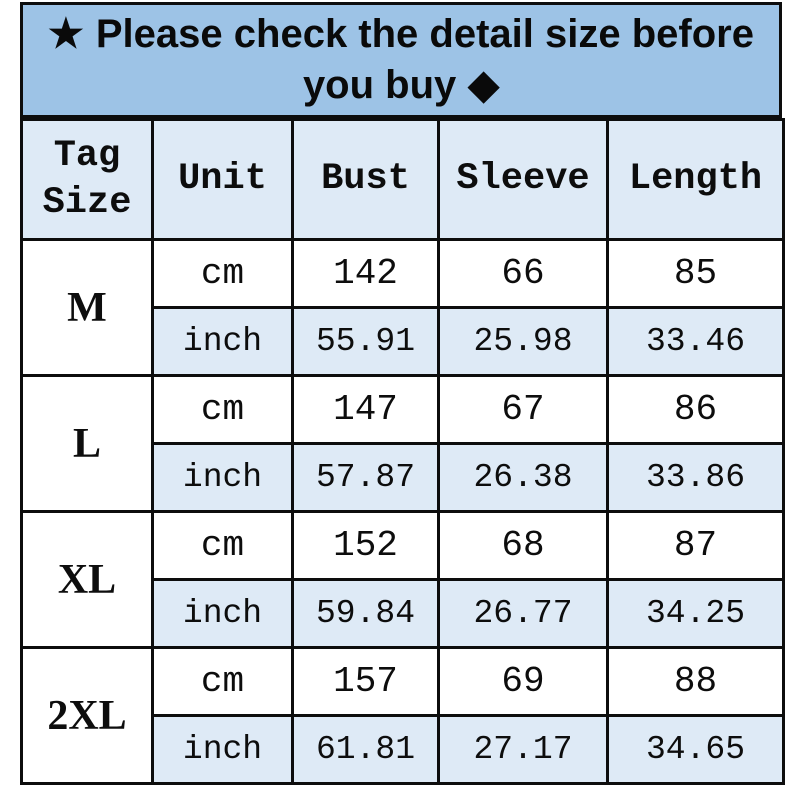 The width and height of the screenshot is (800, 800). What do you see at coordinates (523, 749) in the screenshot?
I see `sleeve-value: 27.17` at bounding box center [523, 749].